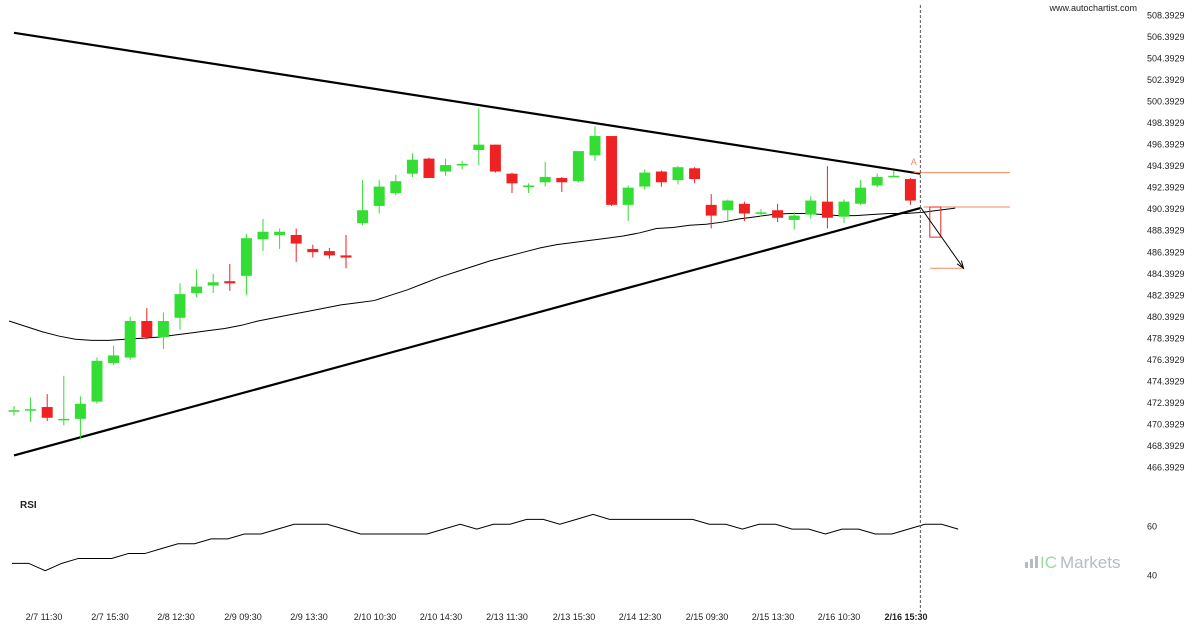 This screenshot has height=630, width=1200. Describe the element at coordinates (176, 617) in the screenshot. I see `x-tick-label: 2/8 12:30` at that location.